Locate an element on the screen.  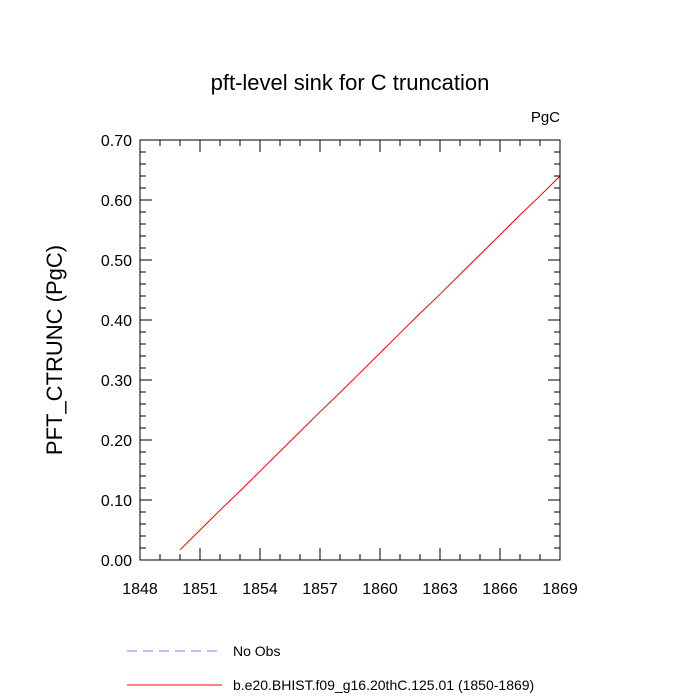
x-tick-label: 1860 is located at coordinates (380, 589).